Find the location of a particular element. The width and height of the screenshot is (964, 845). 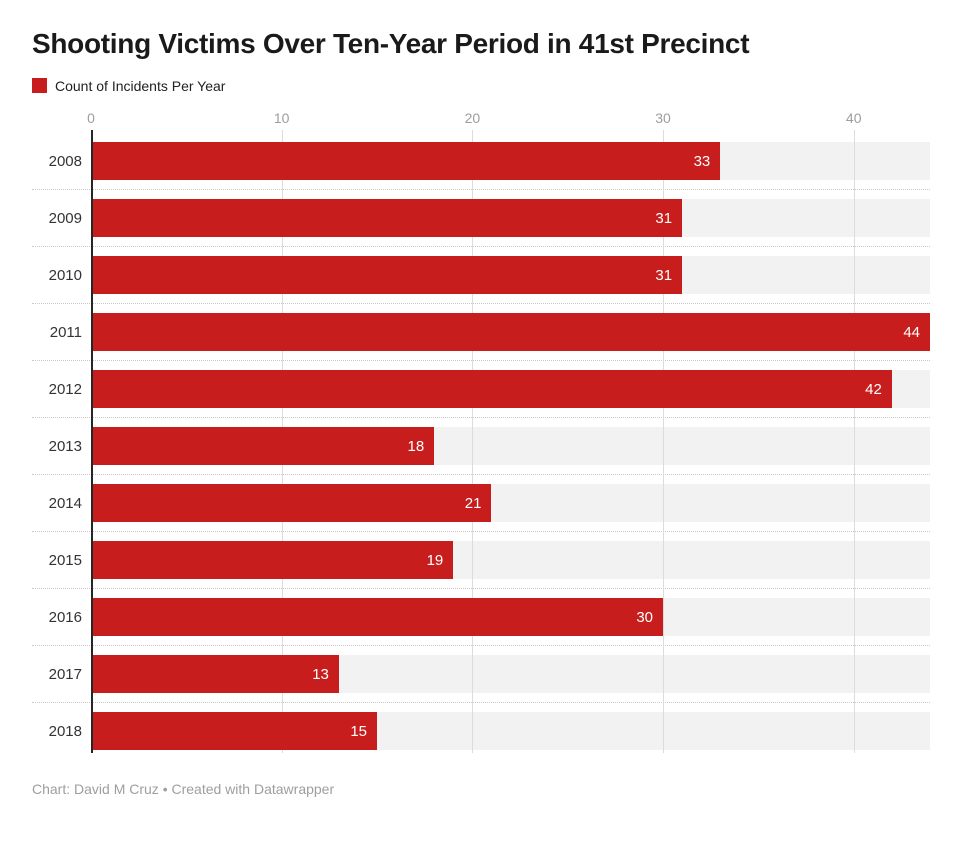

bar-row: 2009 31 is located at coordinates (481, 218).